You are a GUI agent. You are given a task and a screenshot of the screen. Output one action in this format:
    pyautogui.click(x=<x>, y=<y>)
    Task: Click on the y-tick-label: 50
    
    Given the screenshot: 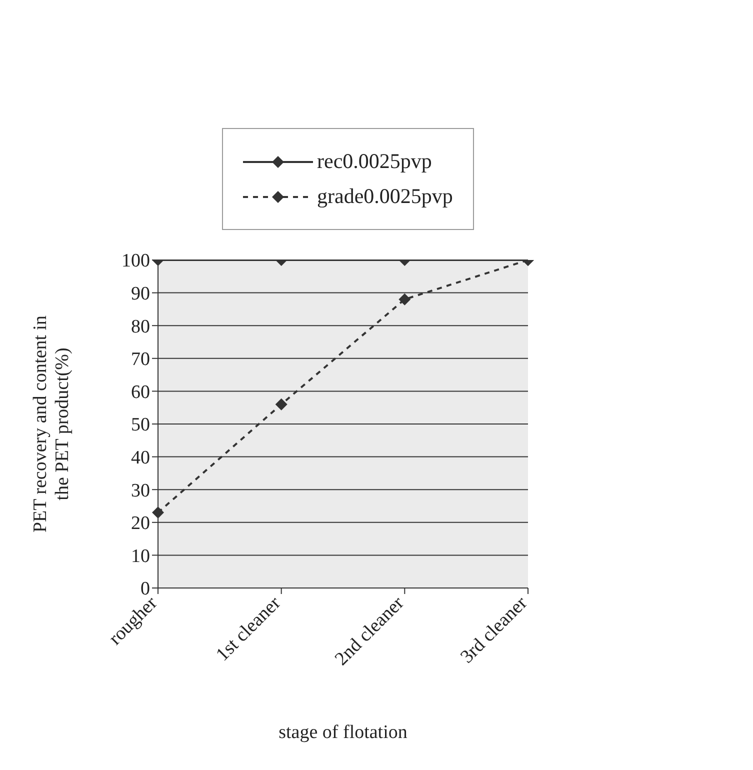 What is the action you would take?
    pyautogui.click(x=140, y=425)
    